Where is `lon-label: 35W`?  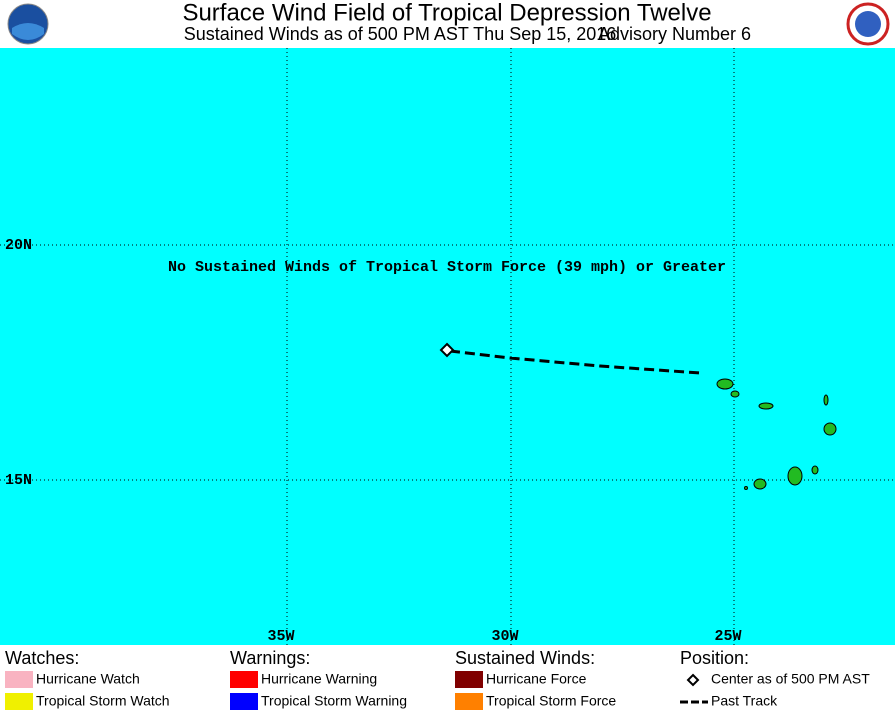
lon-label: 35W is located at coordinates (280, 636).